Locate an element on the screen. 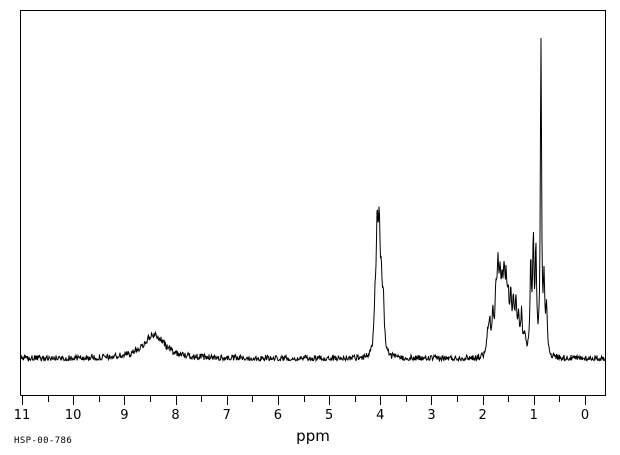  x-axis-tick-label: 8 is located at coordinates (175, 415).